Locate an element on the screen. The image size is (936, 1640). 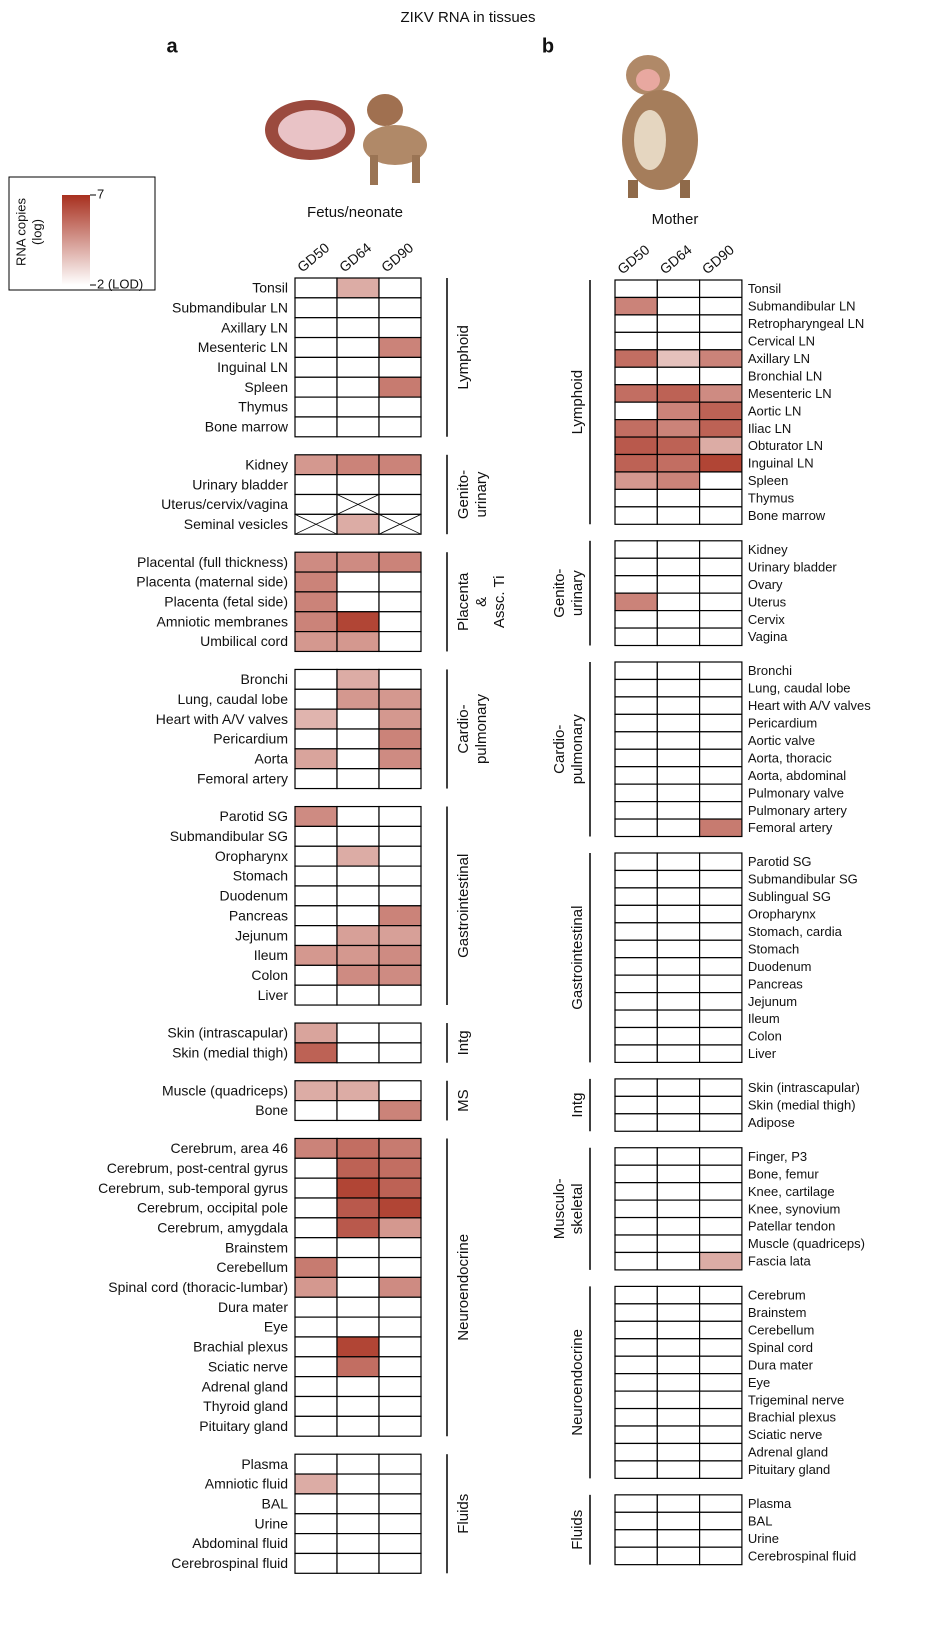
fetus-illustration is located at coordinates (346, 139).